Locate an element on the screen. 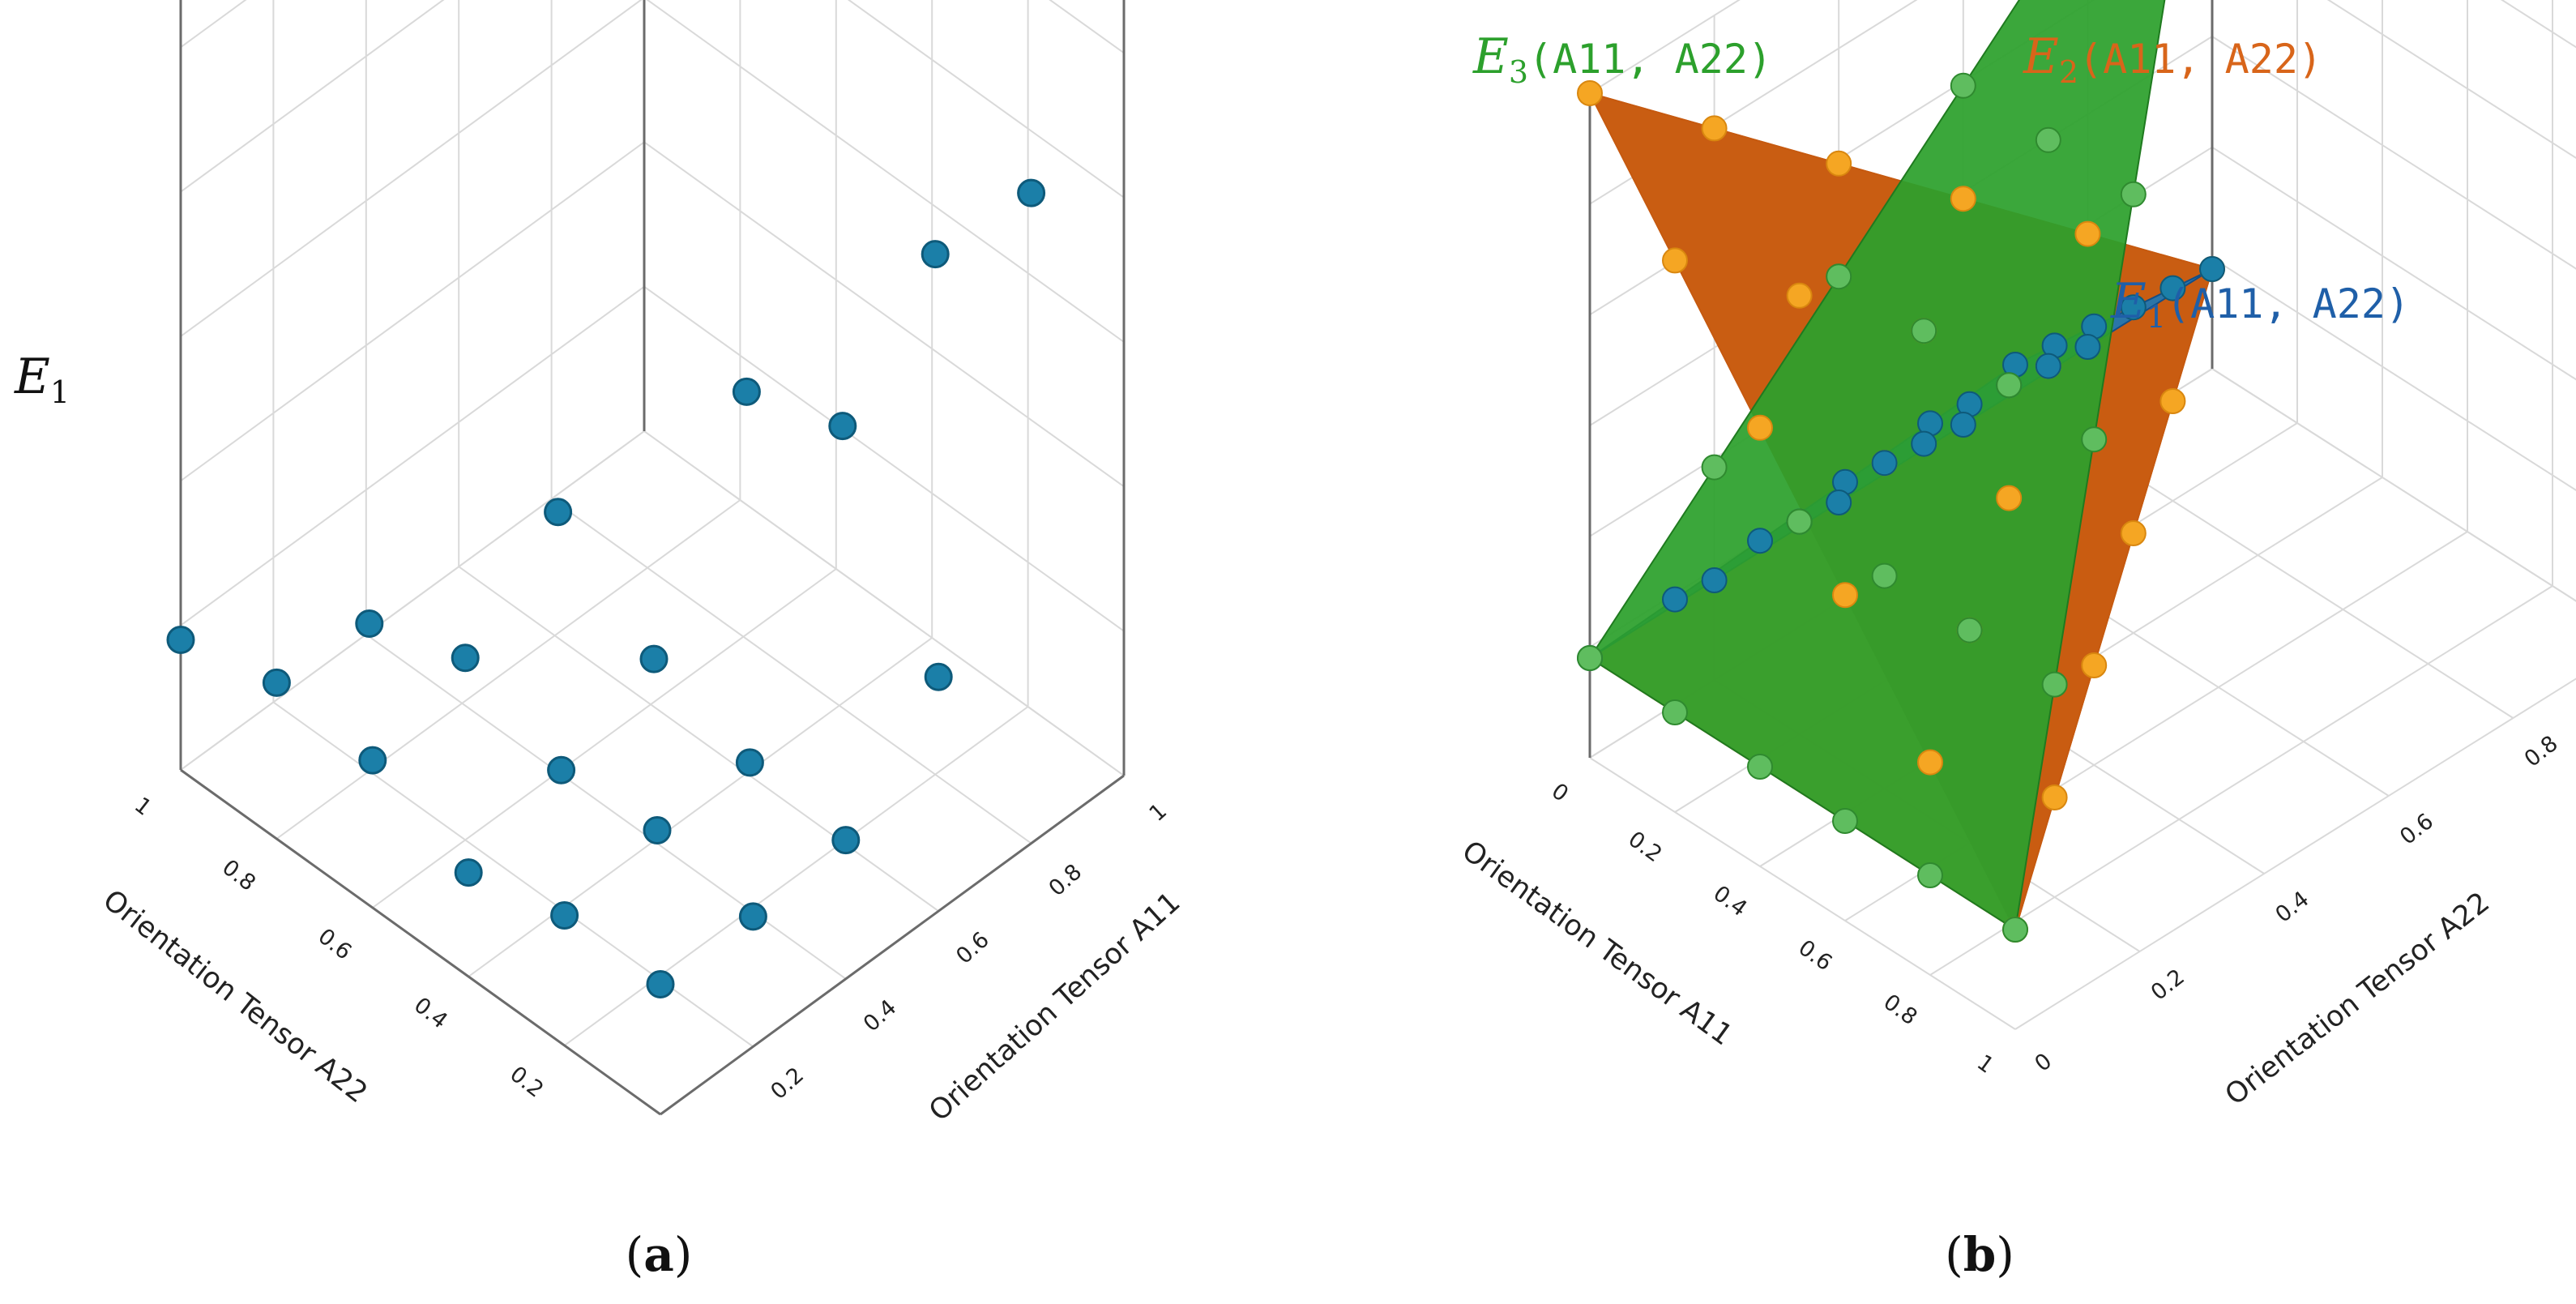  series-label-e2: E2(A11, A22) is located at coordinates (2172, 59).